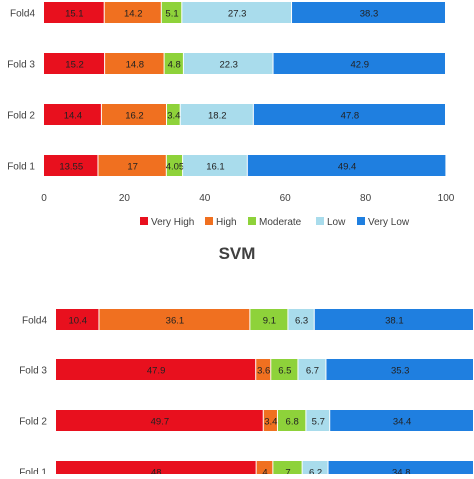 The image size is (474, 479). I want to click on data-label: 15.1, so click(74, 14).